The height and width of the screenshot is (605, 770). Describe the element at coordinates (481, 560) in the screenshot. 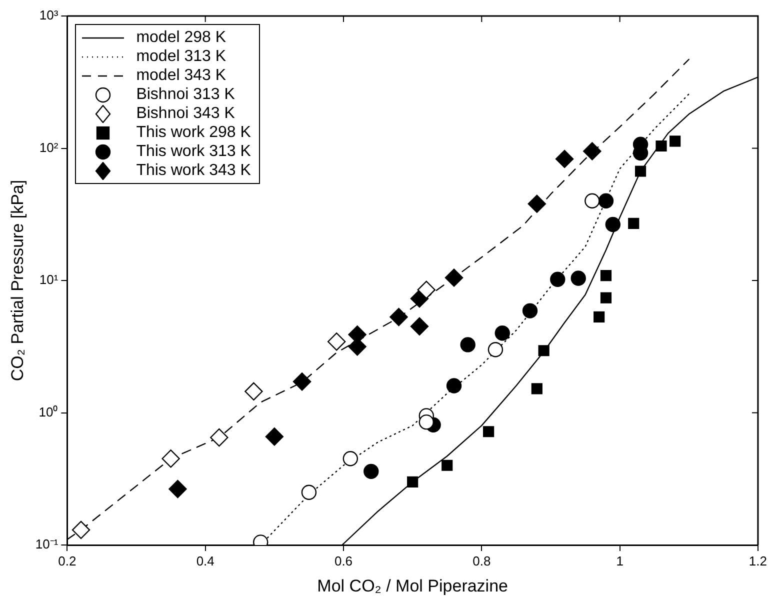

I see `x-tick-label: 0.8` at that location.